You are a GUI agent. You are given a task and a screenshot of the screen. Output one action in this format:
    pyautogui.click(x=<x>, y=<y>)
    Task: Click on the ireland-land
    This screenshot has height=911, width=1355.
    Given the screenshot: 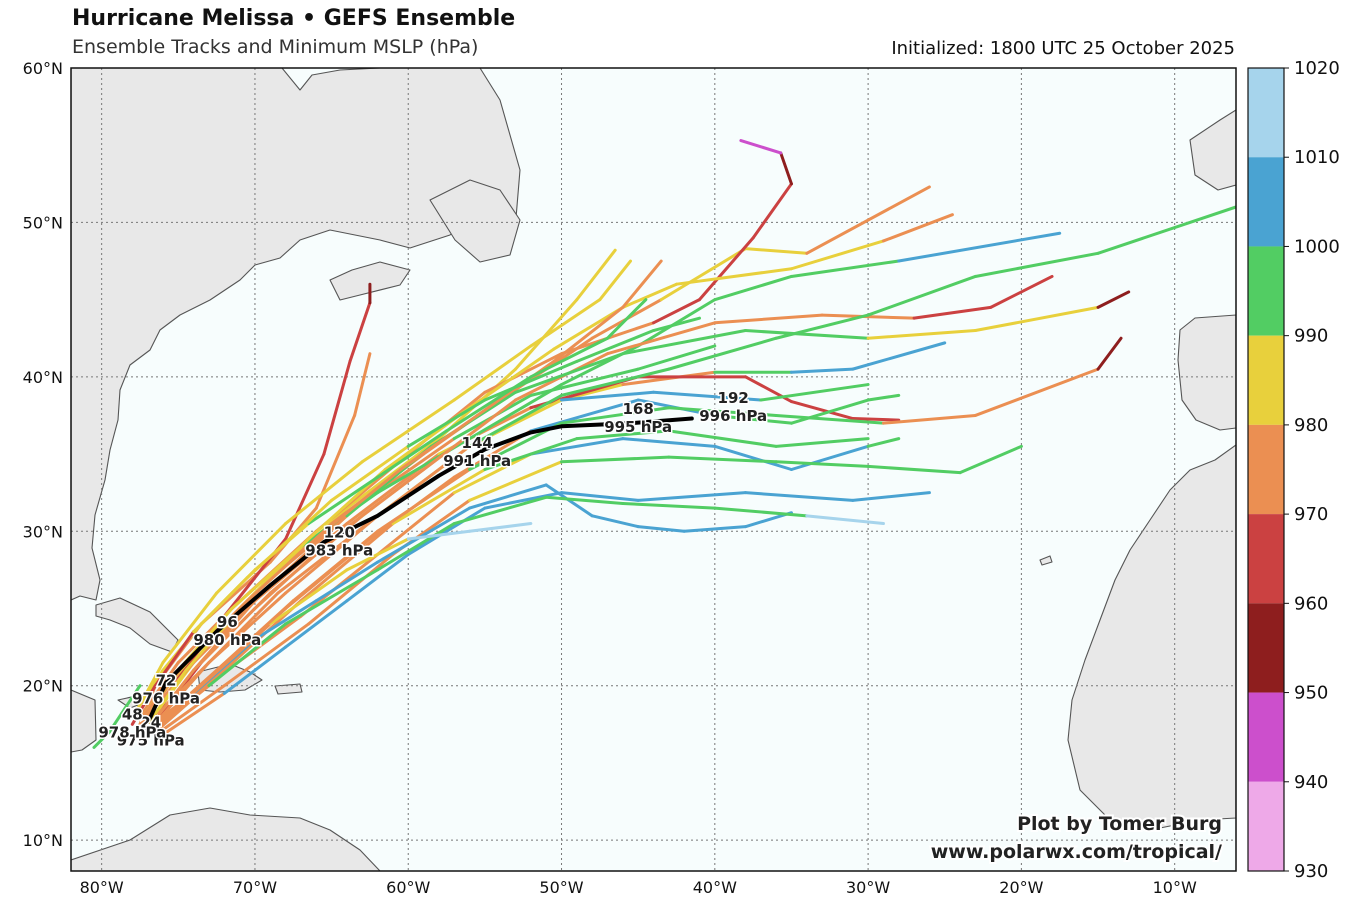 What is the action you would take?
    pyautogui.click(x=1212, y=150)
    